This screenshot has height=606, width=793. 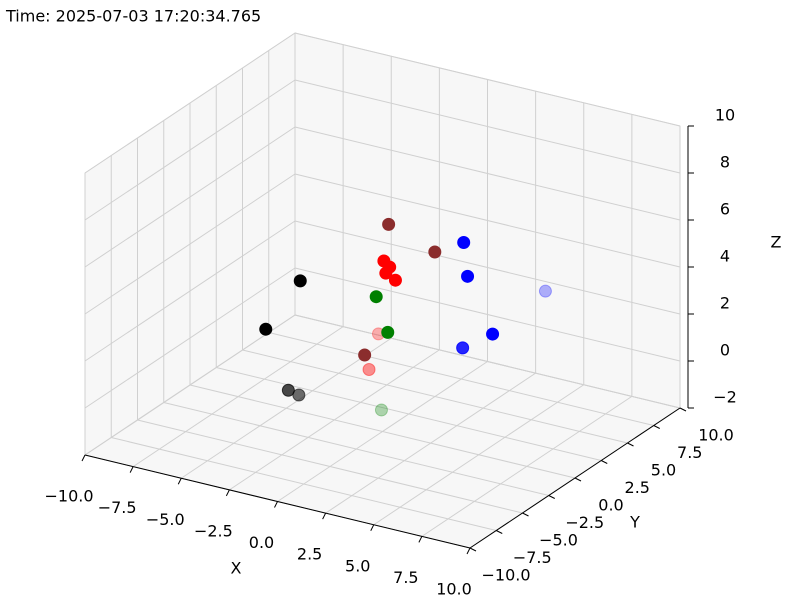 What do you see at coordinates (165, 519) in the screenshot?
I see `x-tick-label: −5.0` at bounding box center [165, 519].